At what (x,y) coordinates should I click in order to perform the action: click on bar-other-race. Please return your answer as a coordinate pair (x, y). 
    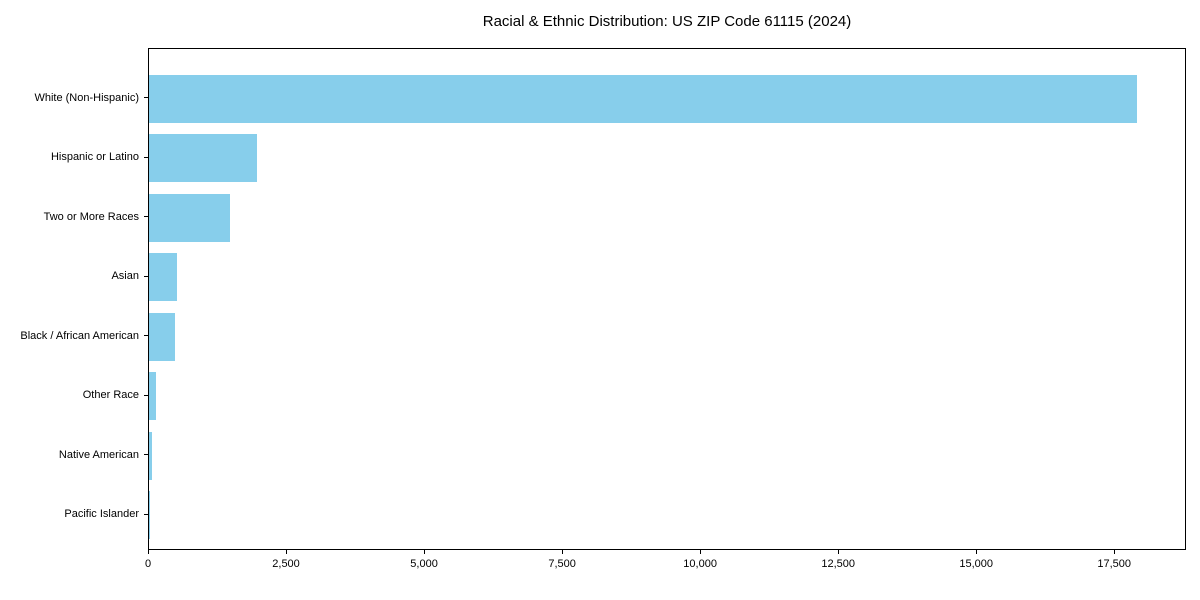
    Looking at the image, I should click on (152, 396).